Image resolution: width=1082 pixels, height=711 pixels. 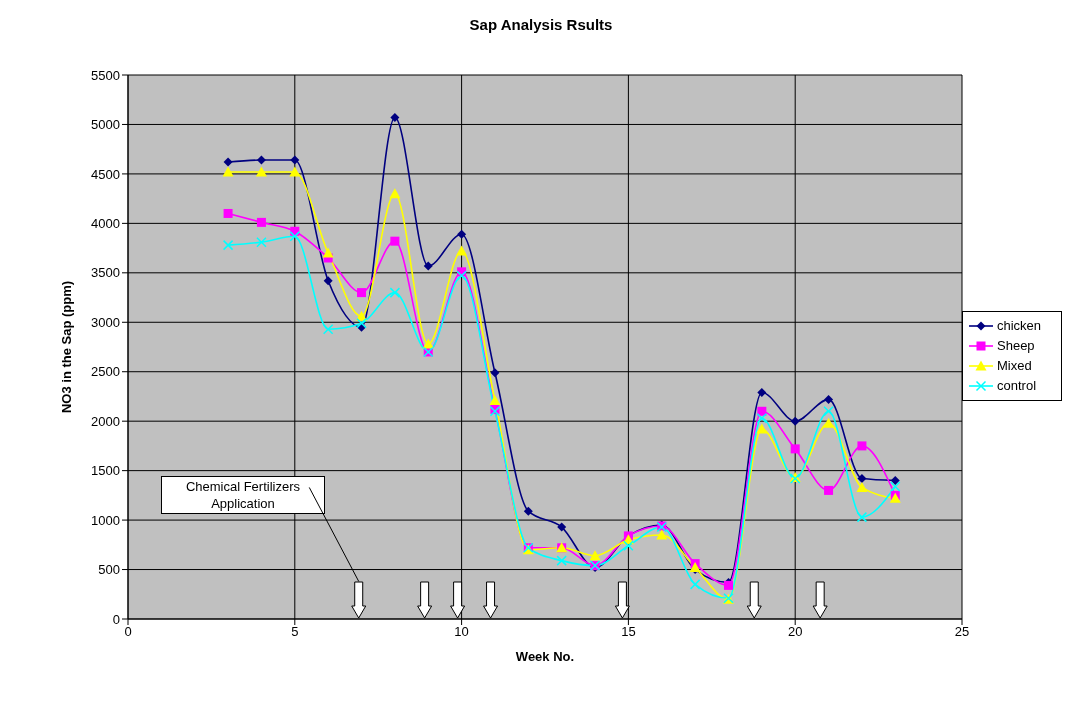 What do you see at coordinates (105, 174) in the screenshot?
I see `y-tick-label: 4500` at bounding box center [105, 174].